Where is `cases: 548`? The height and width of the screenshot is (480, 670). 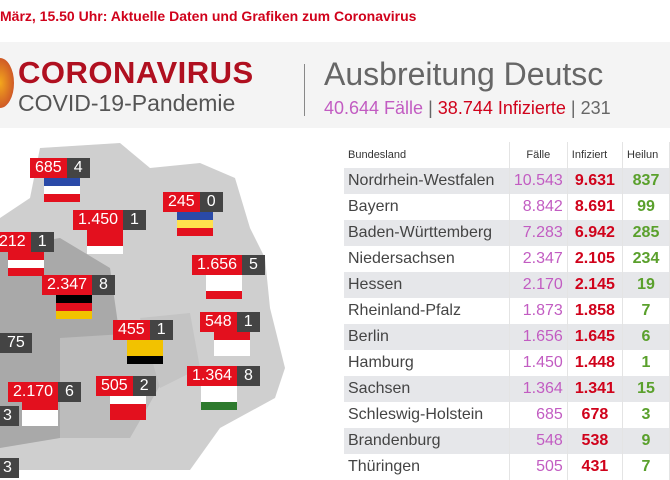 cases: 548 is located at coordinates (538, 441).